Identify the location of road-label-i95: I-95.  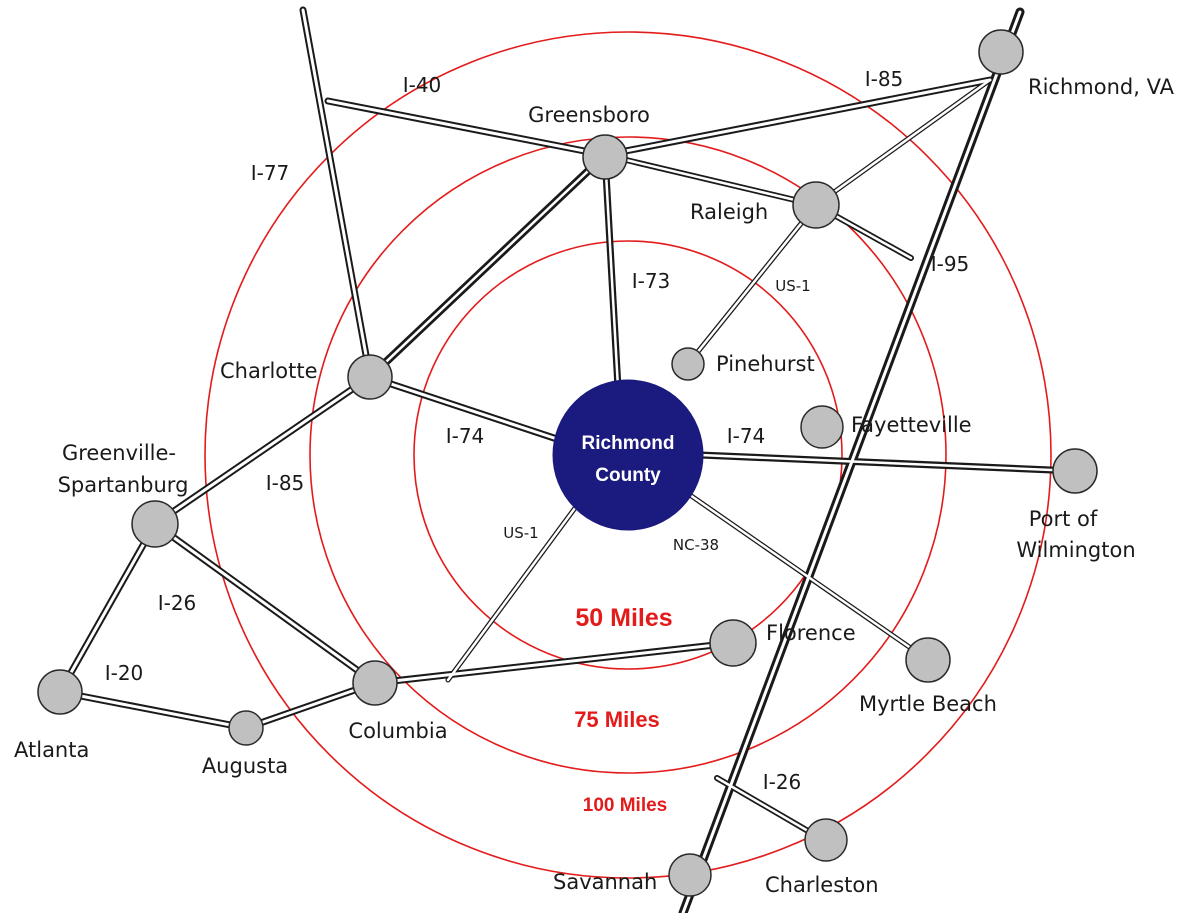
(950, 264).